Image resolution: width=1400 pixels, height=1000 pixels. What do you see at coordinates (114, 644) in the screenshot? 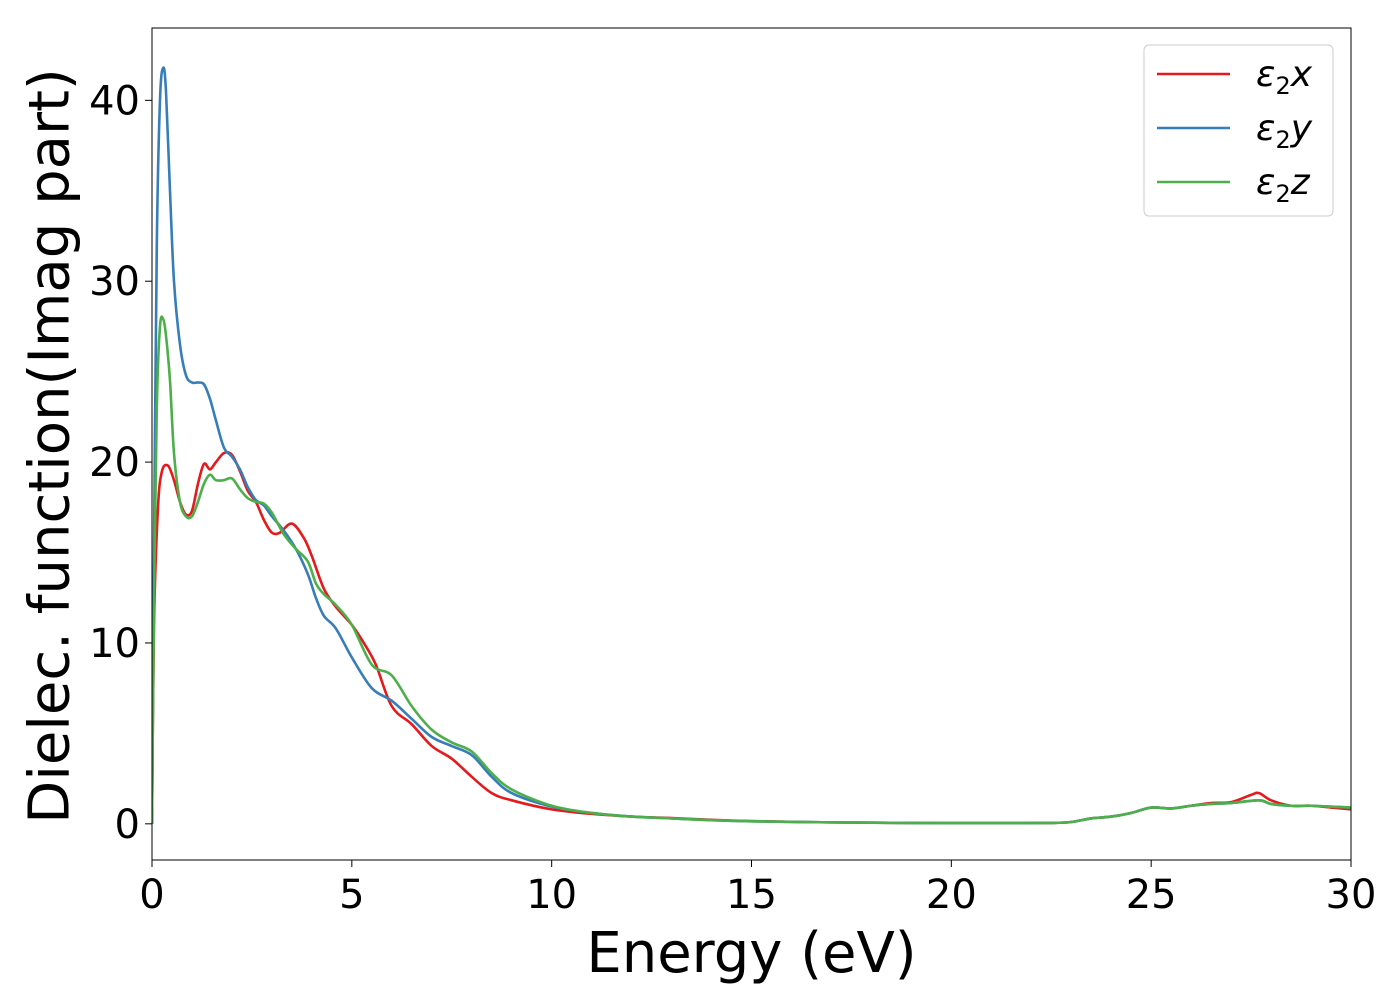
I see `y-tick-label: 10` at bounding box center [114, 644].